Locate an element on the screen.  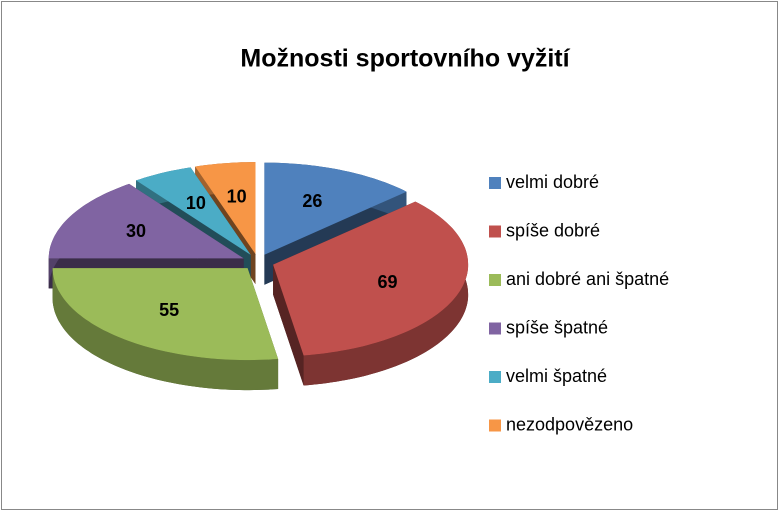
legend-label: nezodpovězeno is located at coordinates (569, 424).